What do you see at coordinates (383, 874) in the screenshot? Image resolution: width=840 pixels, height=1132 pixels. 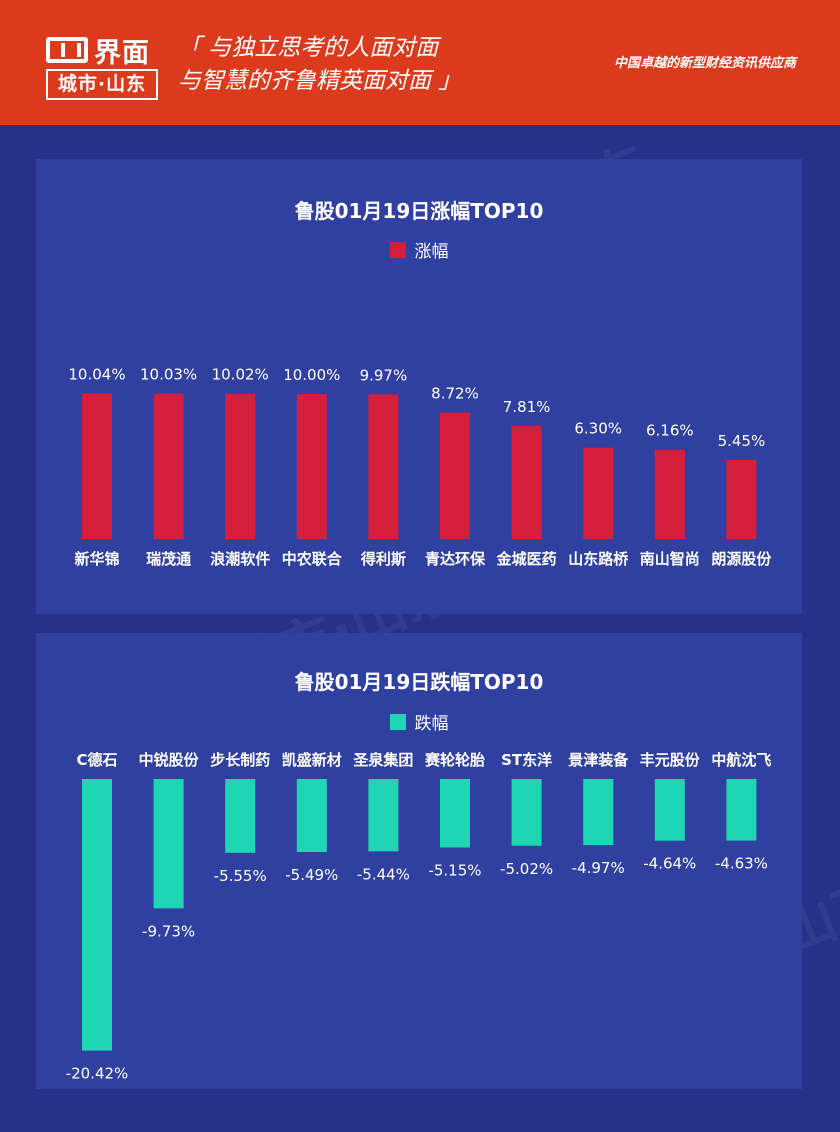 I see `data-label: -5.44%` at bounding box center [383, 874].